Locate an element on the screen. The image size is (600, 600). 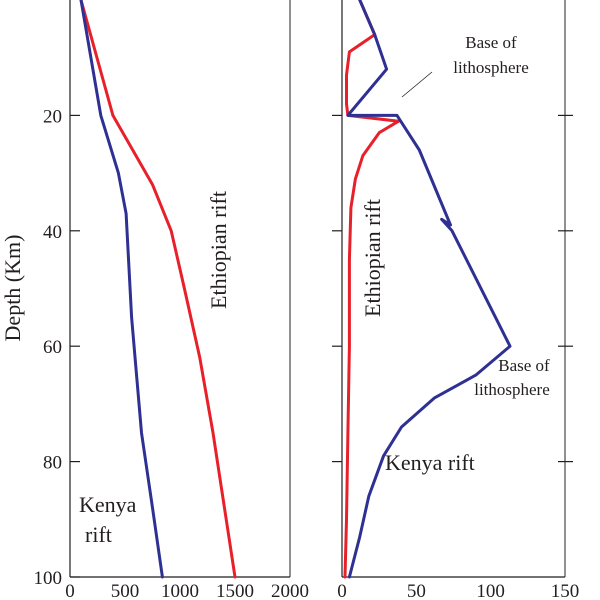
right-x-tick-label: 50 is located at coordinates (416, 590).